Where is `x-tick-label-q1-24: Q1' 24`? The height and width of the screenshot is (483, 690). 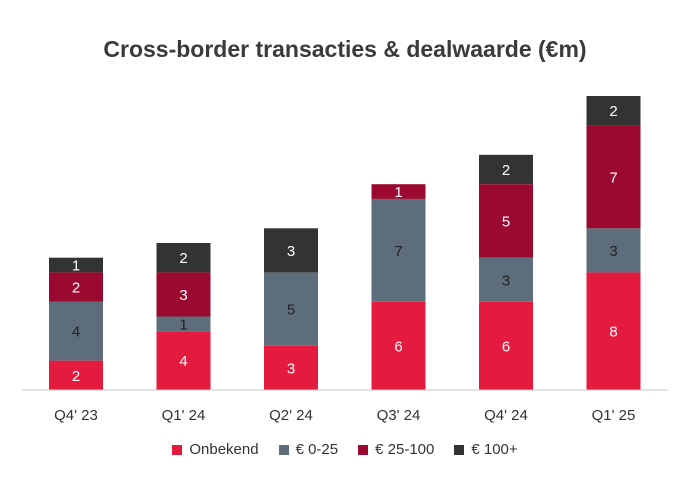 x-tick-label-q1-24: Q1' 24 is located at coordinates (184, 415).